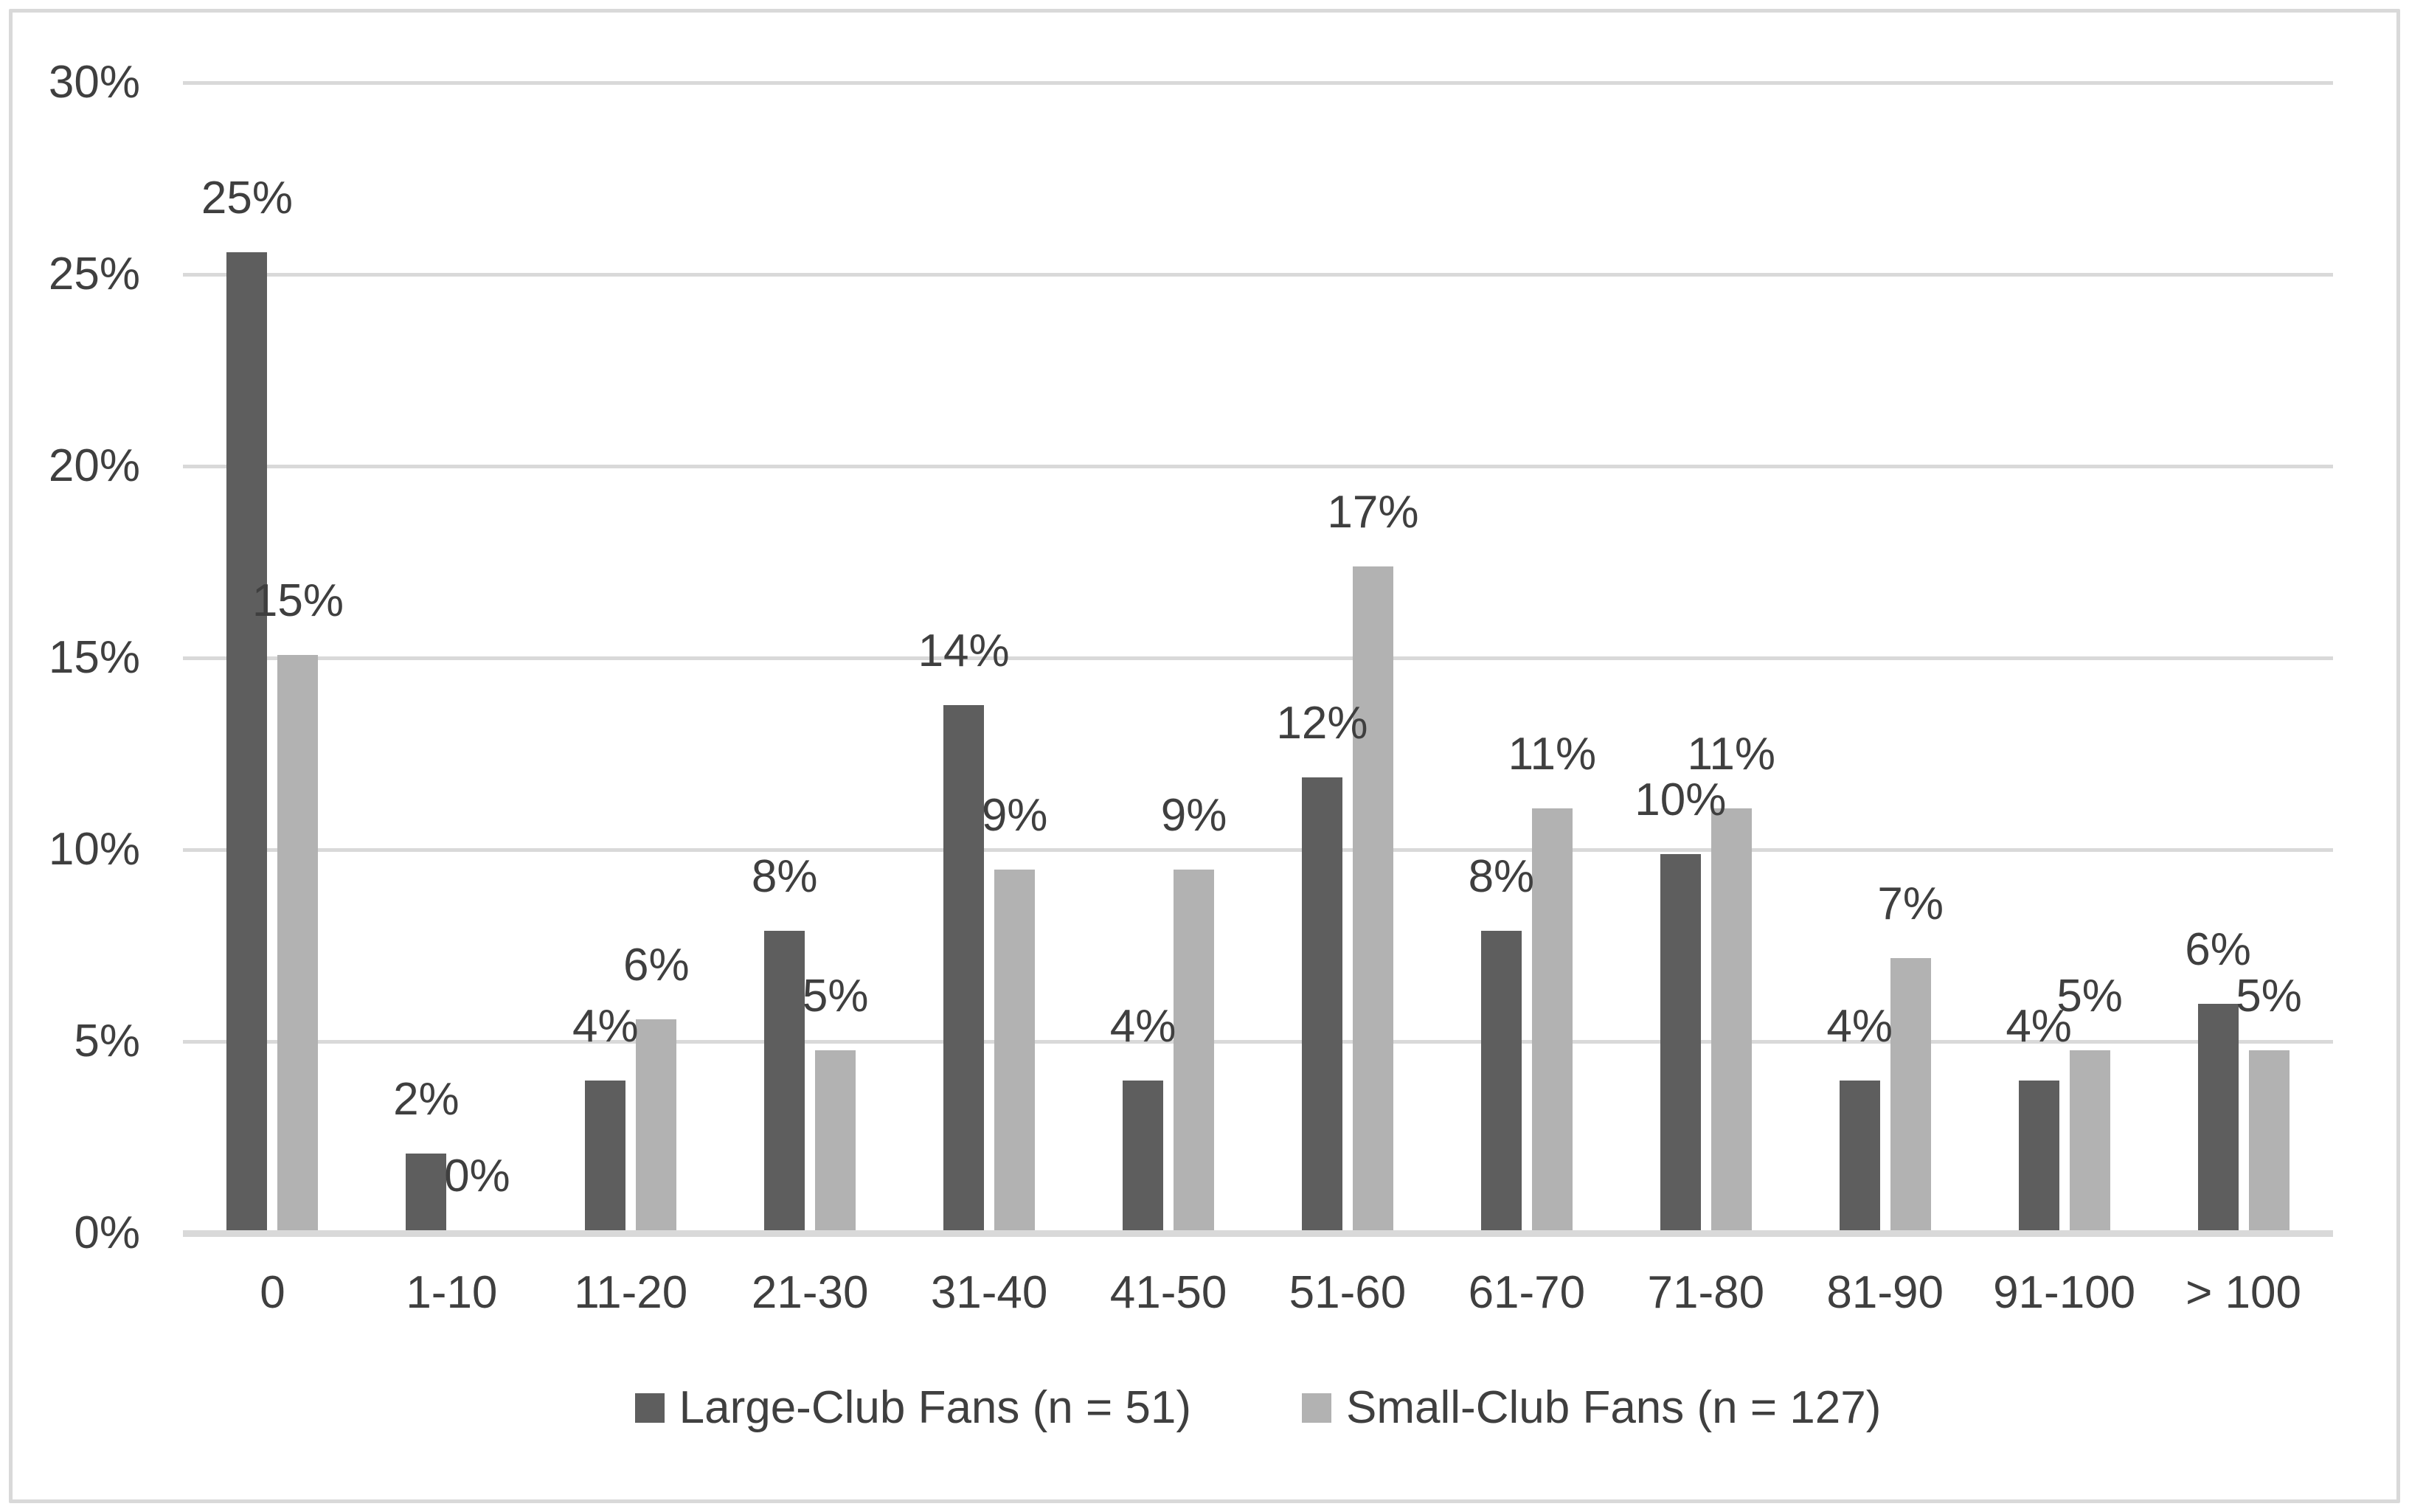 The image size is (2409, 1512). Describe the element at coordinates (477, 1176) in the screenshot. I see `data-label-small-club-fans-1-10: 0%` at that location.